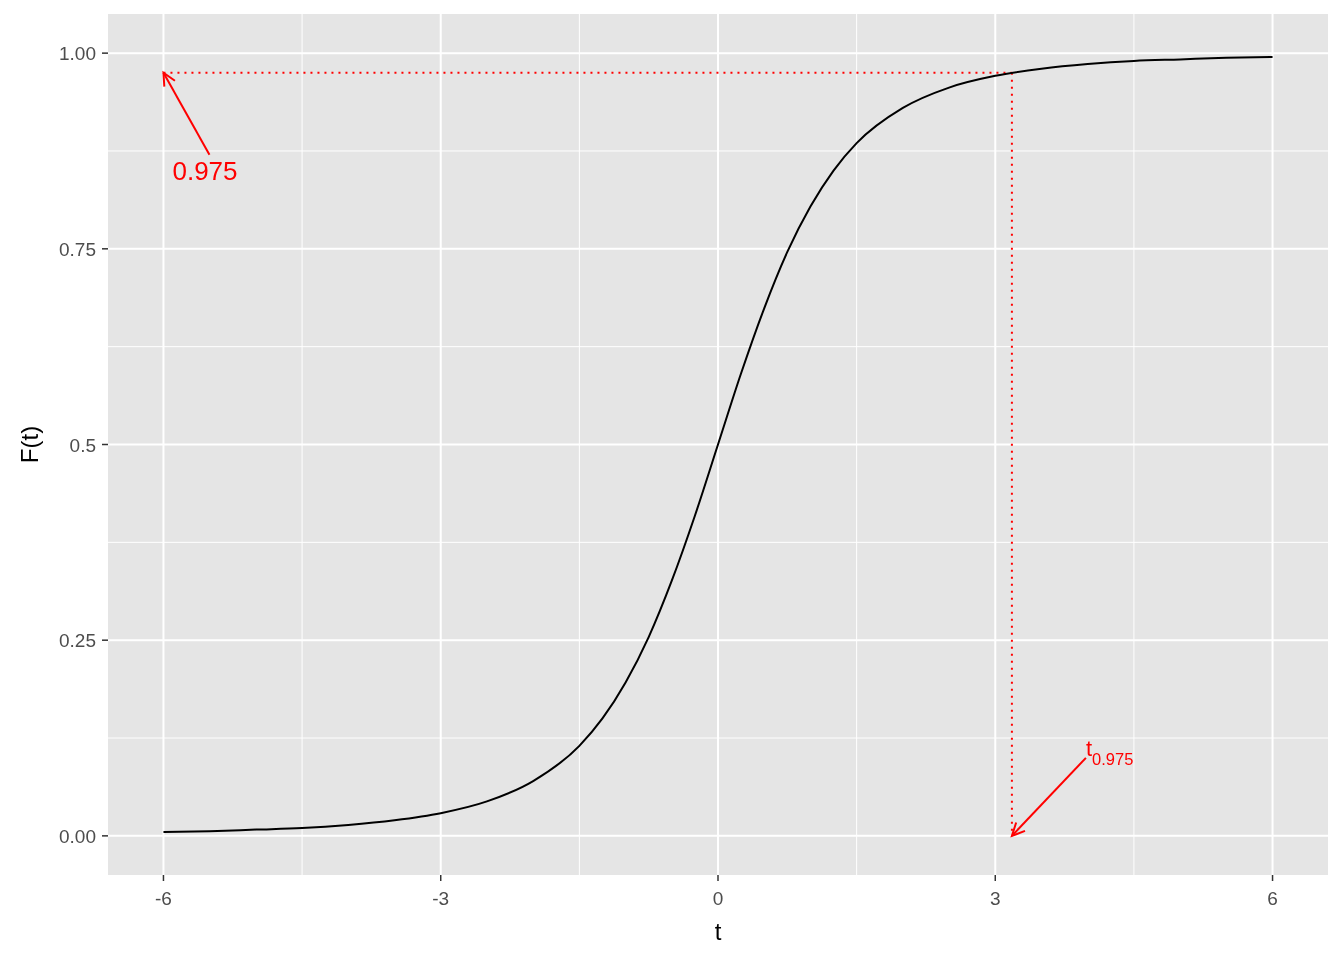 The height and width of the screenshot is (960, 1344). What do you see at coordinates (205, 170) in the screenshot?
I see `annotation: 0.975` at bounding box center [205, 170].